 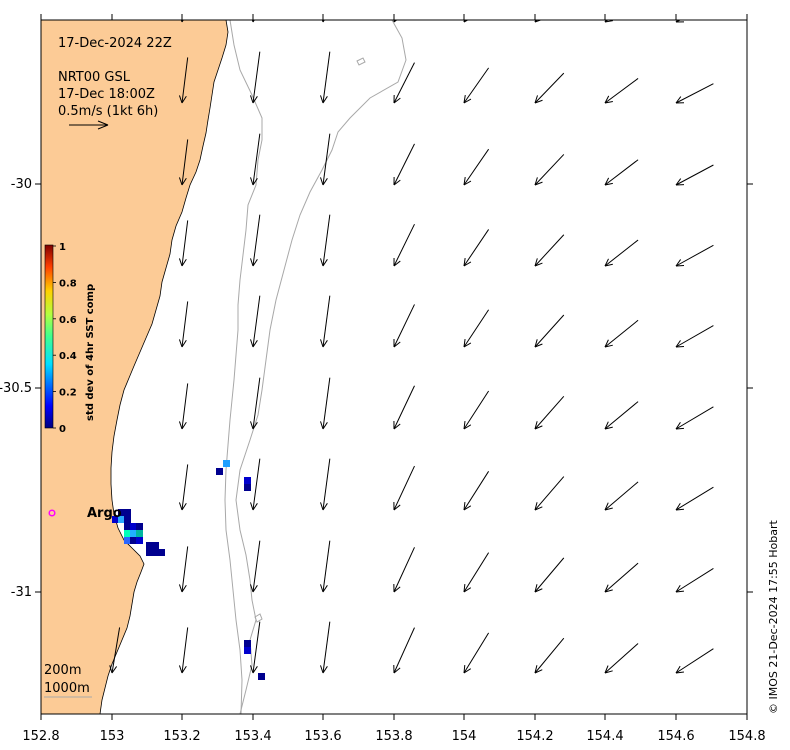 What do you see at coordinates (534, 736) in the screenshot?
I see `x-tick-label: 154.2` at bounding box center [534, 736].